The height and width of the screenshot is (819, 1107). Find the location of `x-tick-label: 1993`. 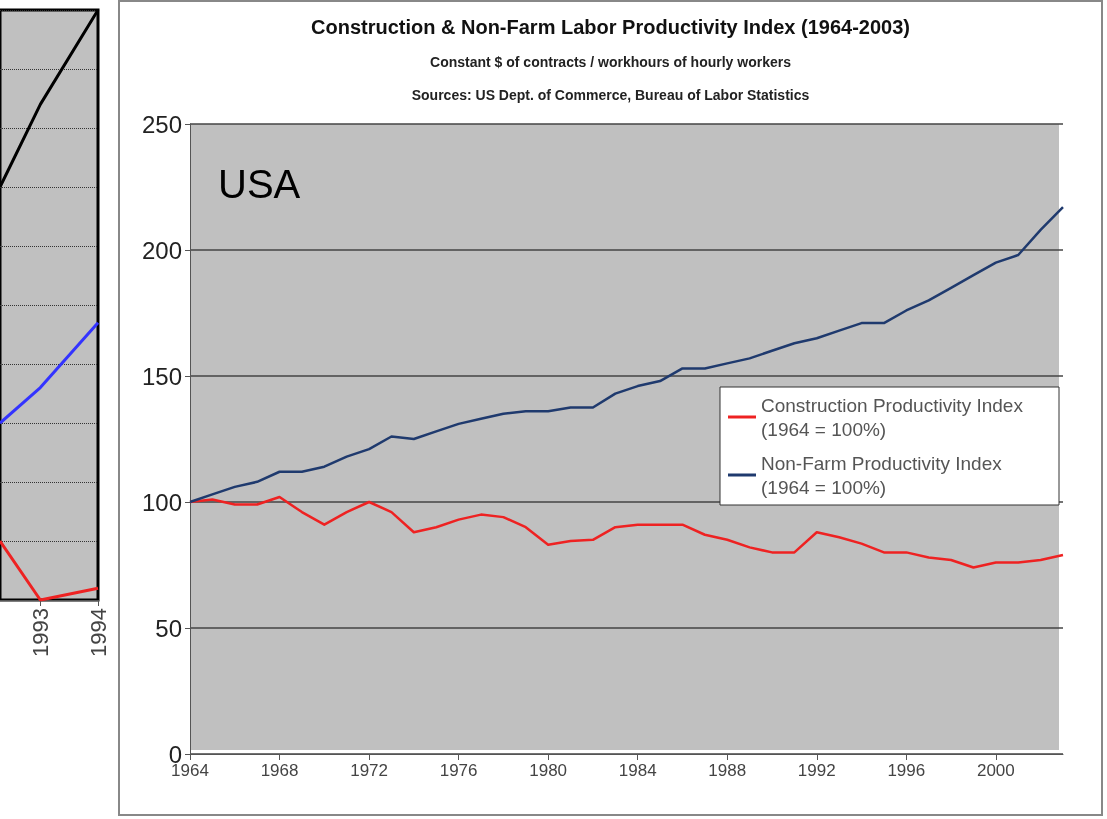

x-tick-label: 1993 is located at coordinates (40, 632).